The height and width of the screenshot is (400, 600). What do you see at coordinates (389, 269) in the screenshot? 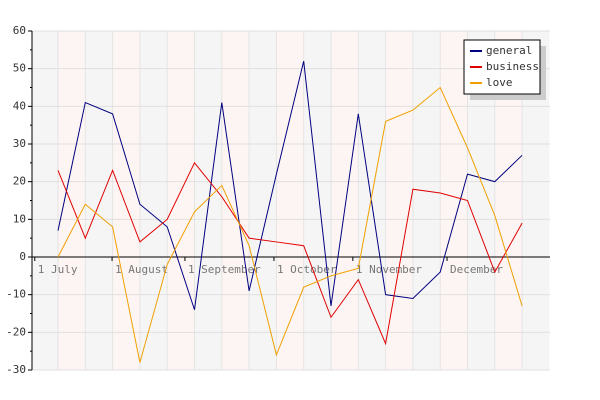
I see `x-tick-label: 1 November` at bounding box center [389, 269].